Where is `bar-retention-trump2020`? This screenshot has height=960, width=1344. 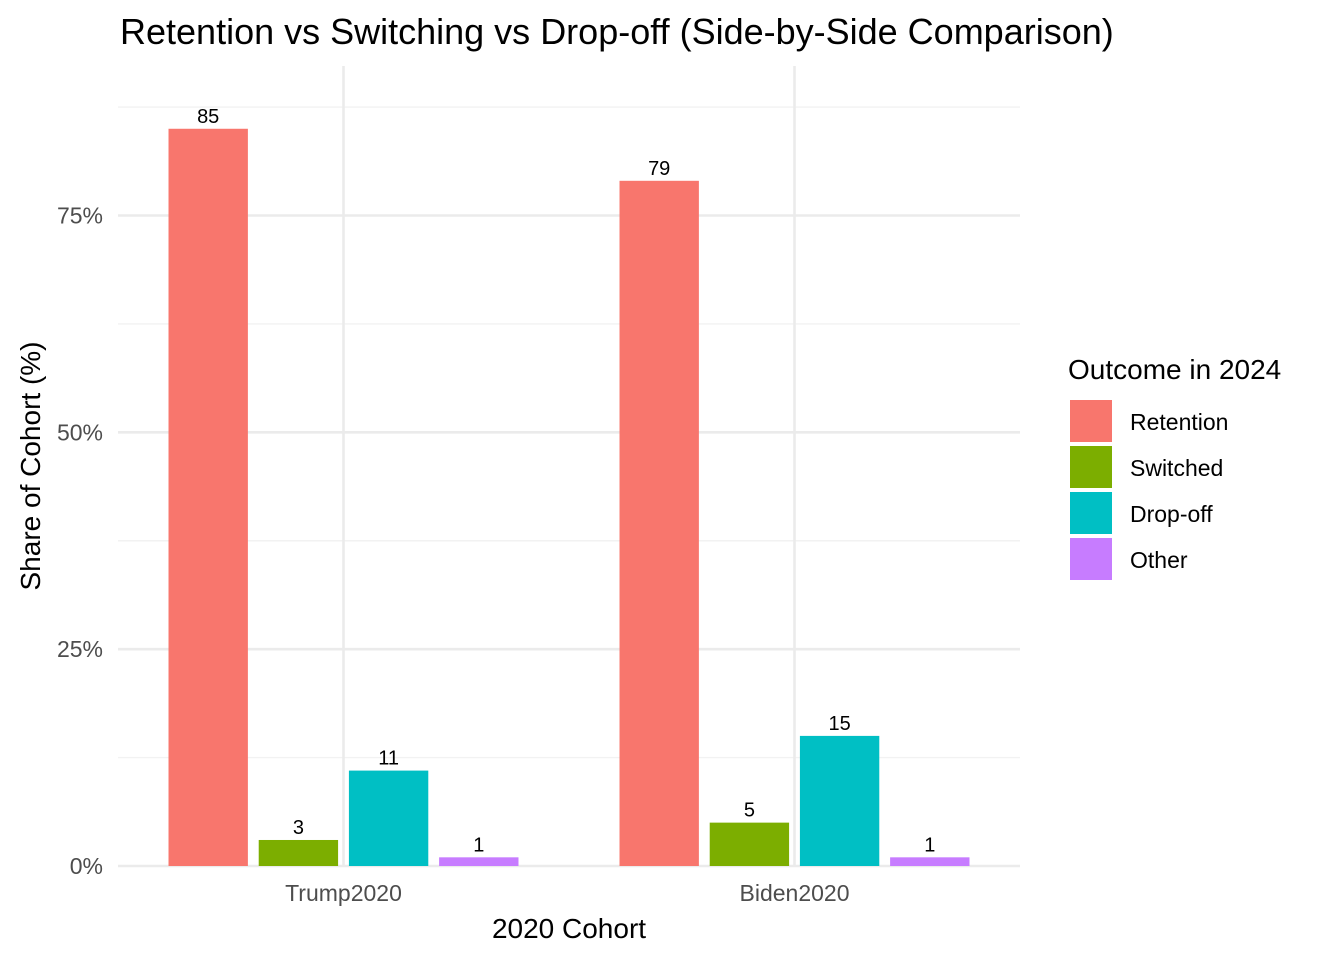
bar-retention-trump2020 is located at coordinates (208, 497).